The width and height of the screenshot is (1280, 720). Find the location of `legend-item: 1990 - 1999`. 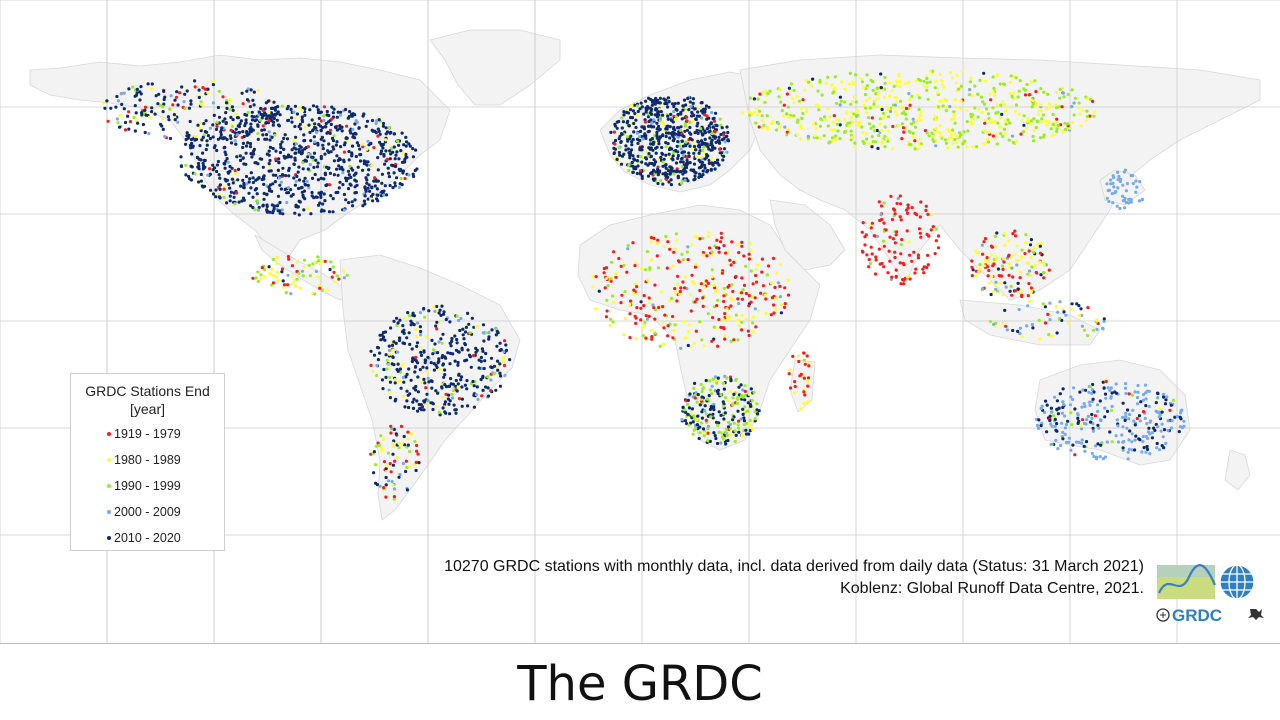

legend-item: 1990 - 1999 is located at coordinates (144, 486).